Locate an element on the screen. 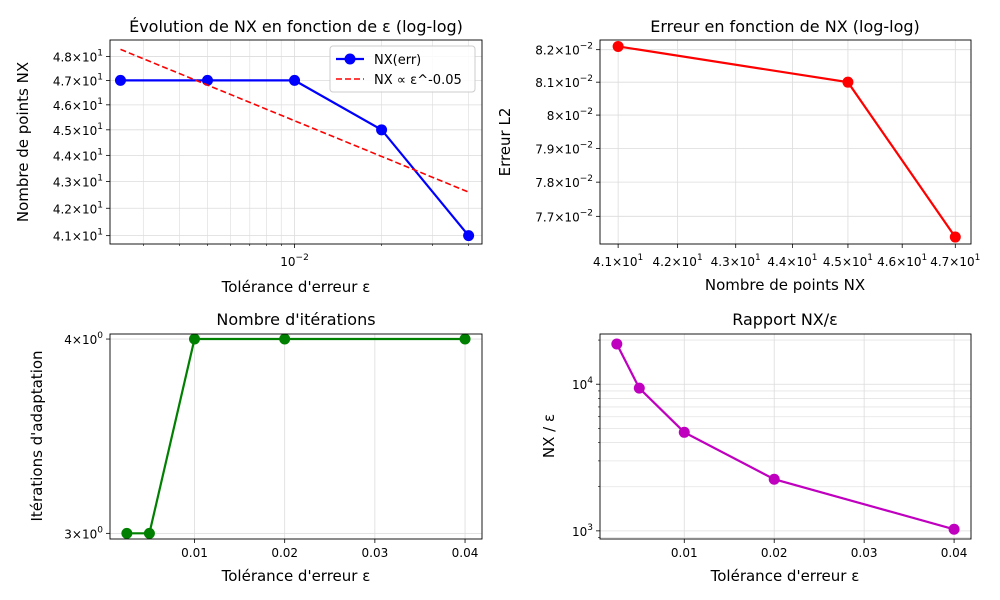  y-tick-label: 4.1×10¹ is located at coordinates (78, 236).